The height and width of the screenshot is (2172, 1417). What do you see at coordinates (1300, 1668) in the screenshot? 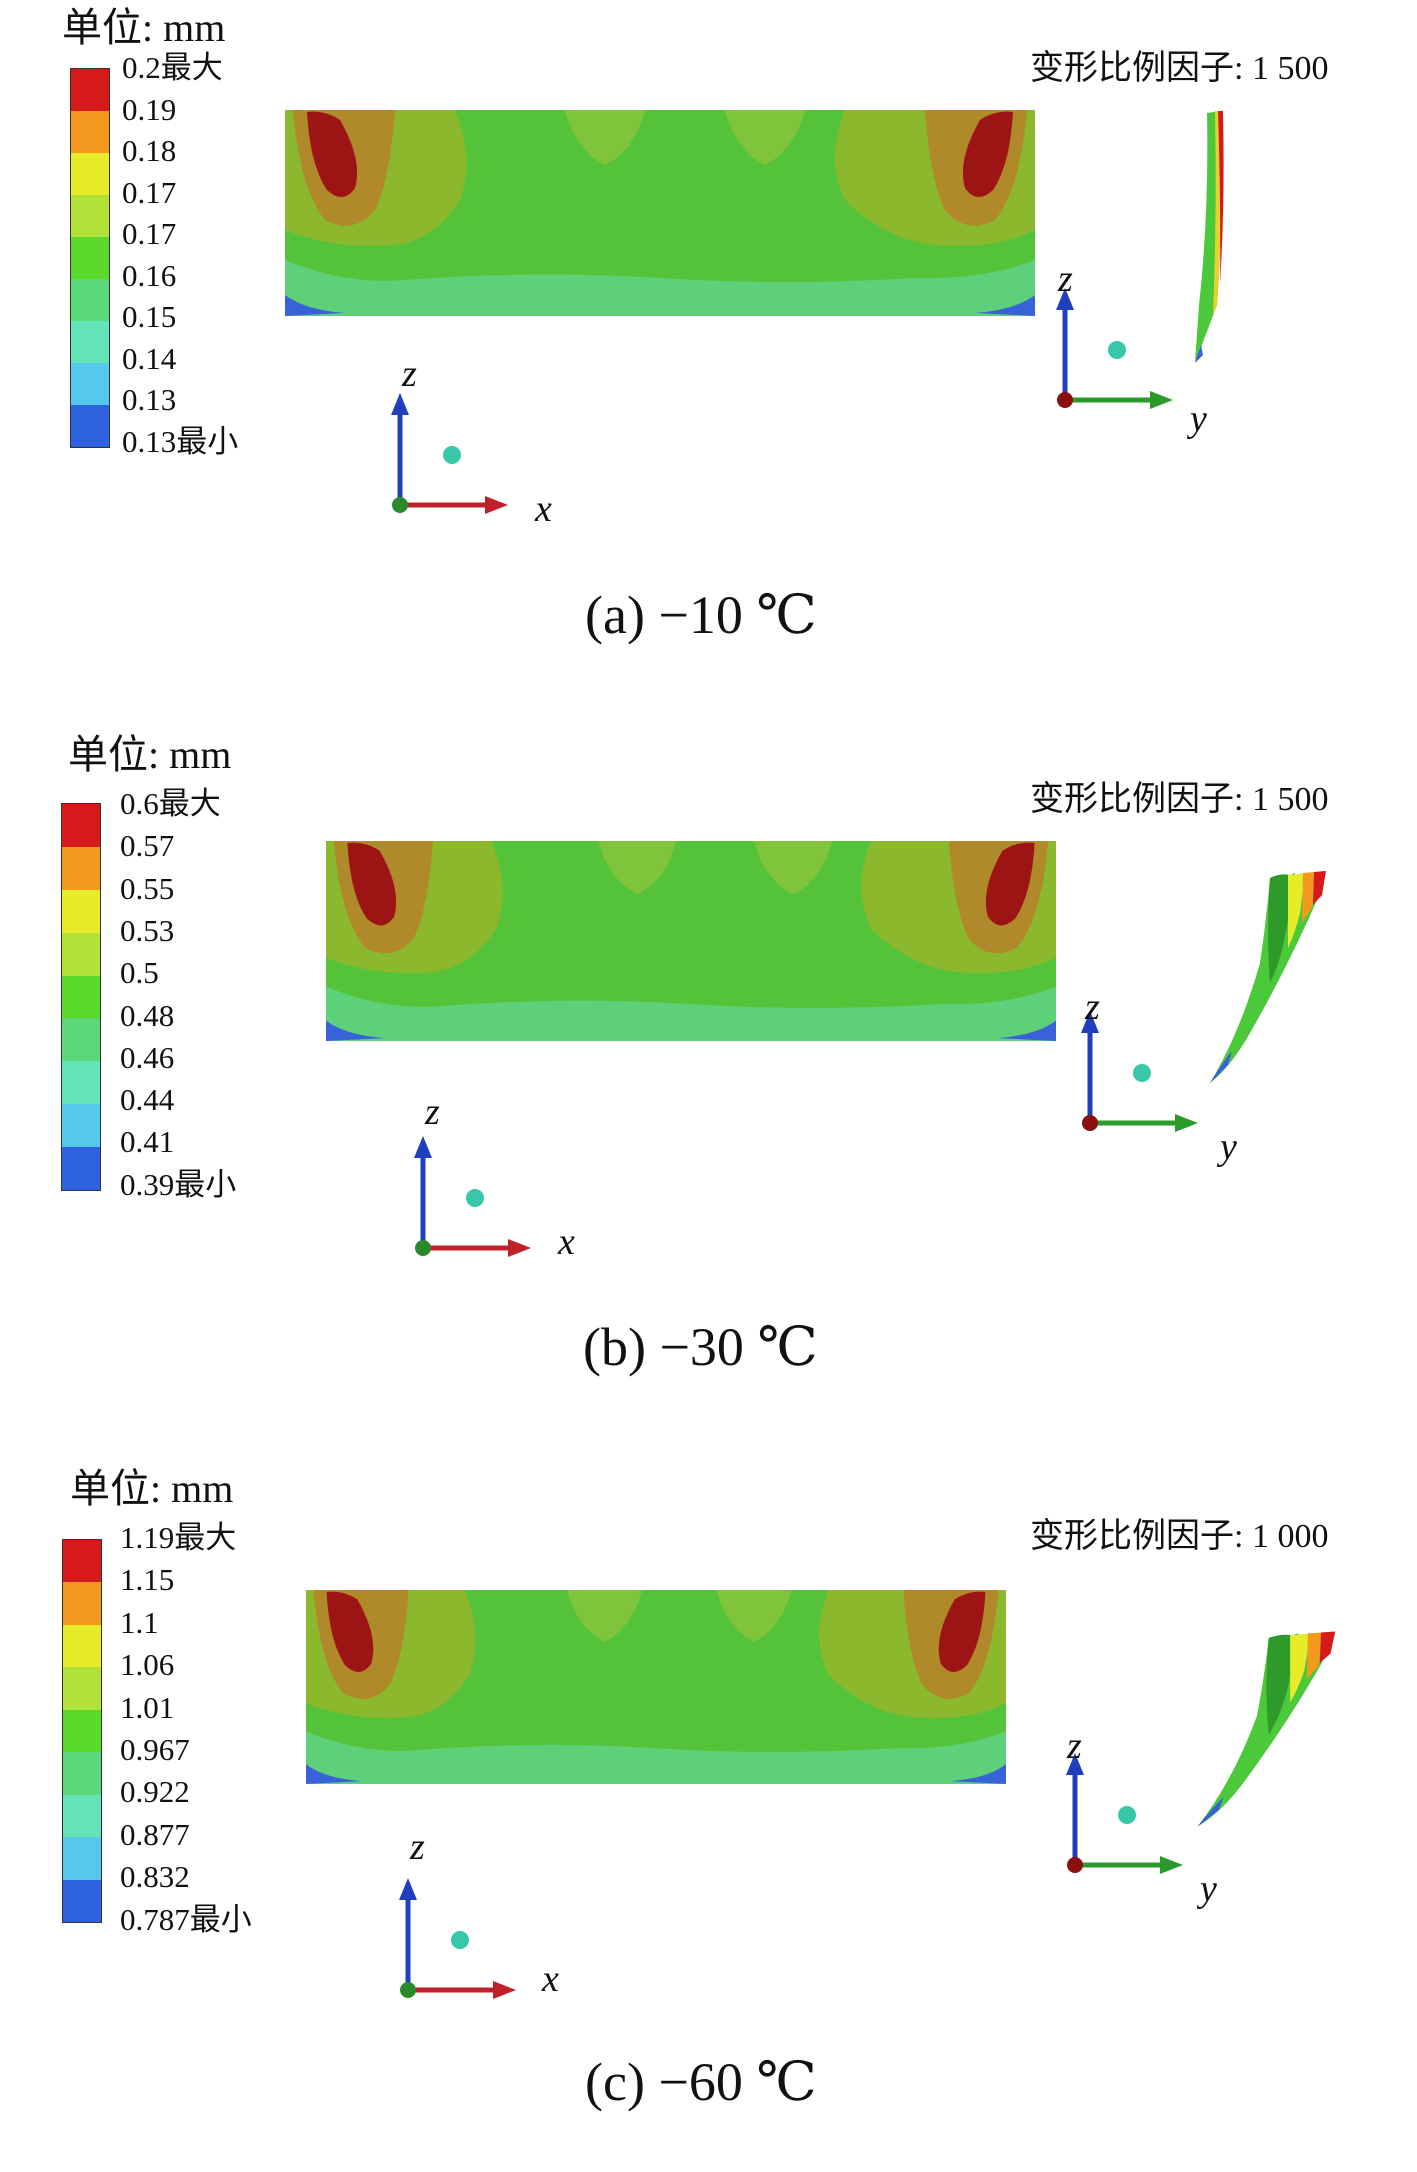
I see `deformed-shape-yellow-band` at bounding box center [1300, 1668].